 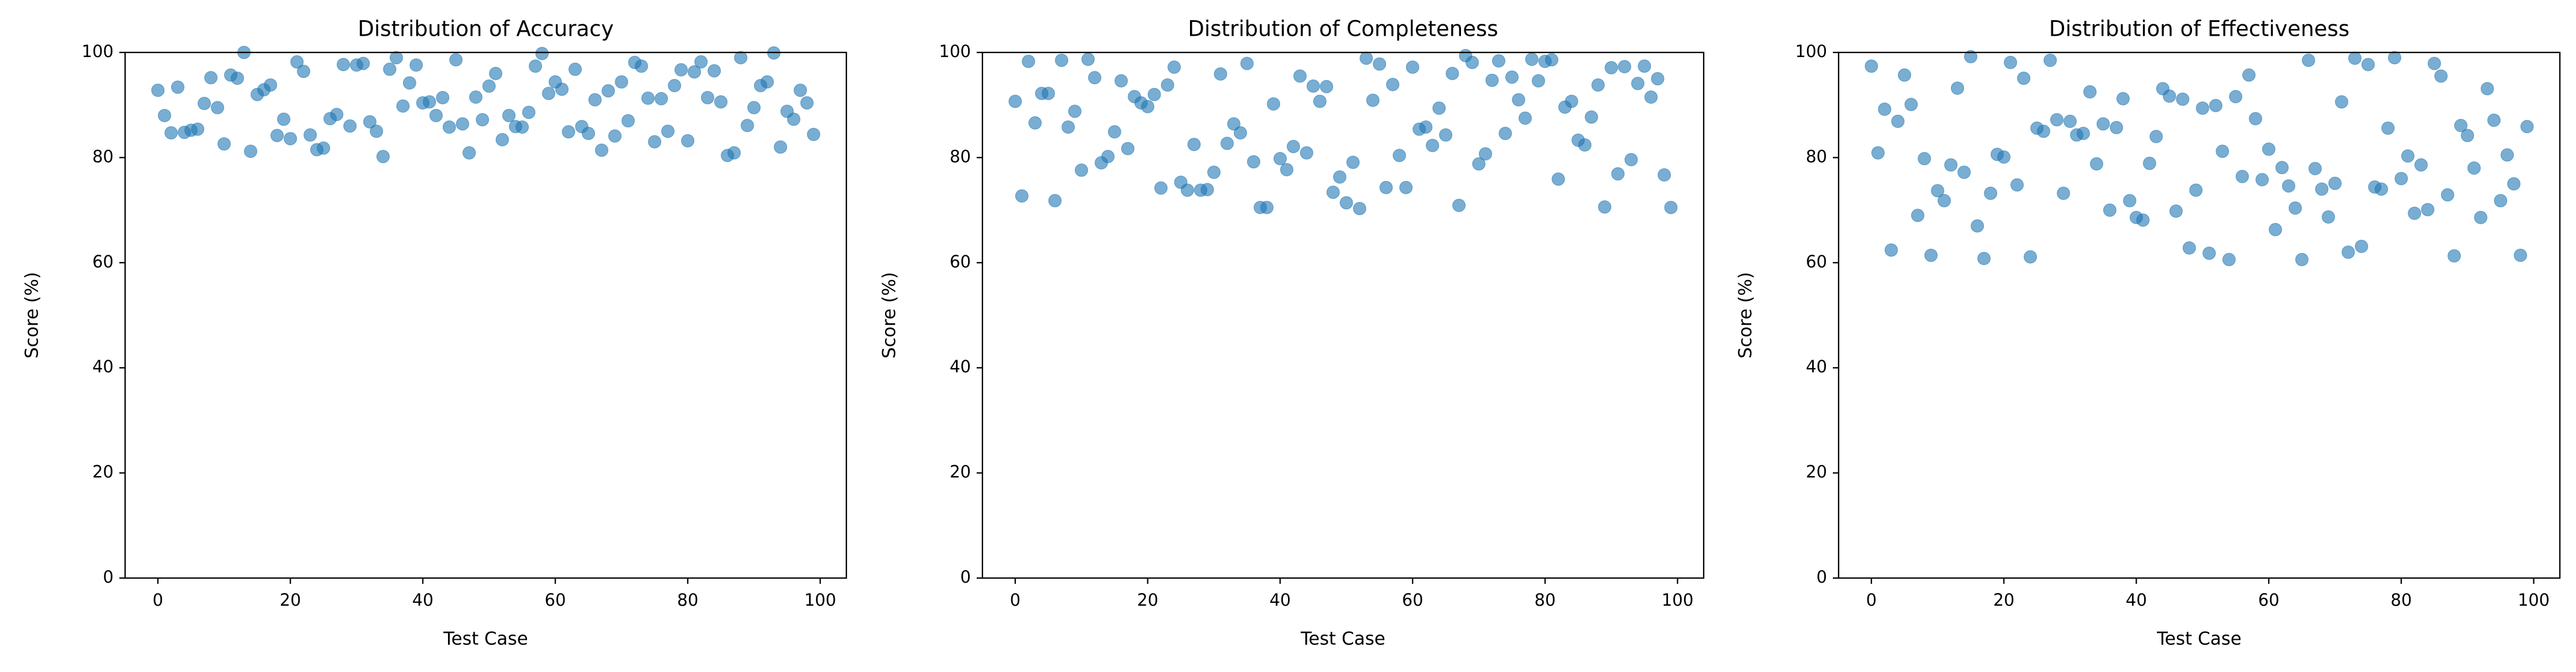 I want to click on x-tick-label: 100, so click(x=820, y=600).